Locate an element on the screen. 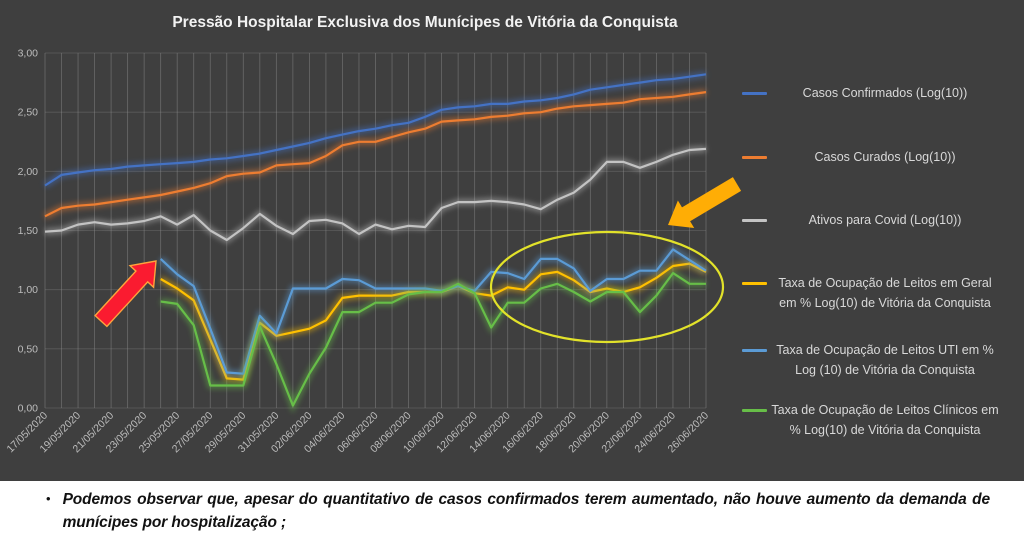  legend-item-ativos: Ativos para Covid (Log(10)) is located at coordinates (871, 220).